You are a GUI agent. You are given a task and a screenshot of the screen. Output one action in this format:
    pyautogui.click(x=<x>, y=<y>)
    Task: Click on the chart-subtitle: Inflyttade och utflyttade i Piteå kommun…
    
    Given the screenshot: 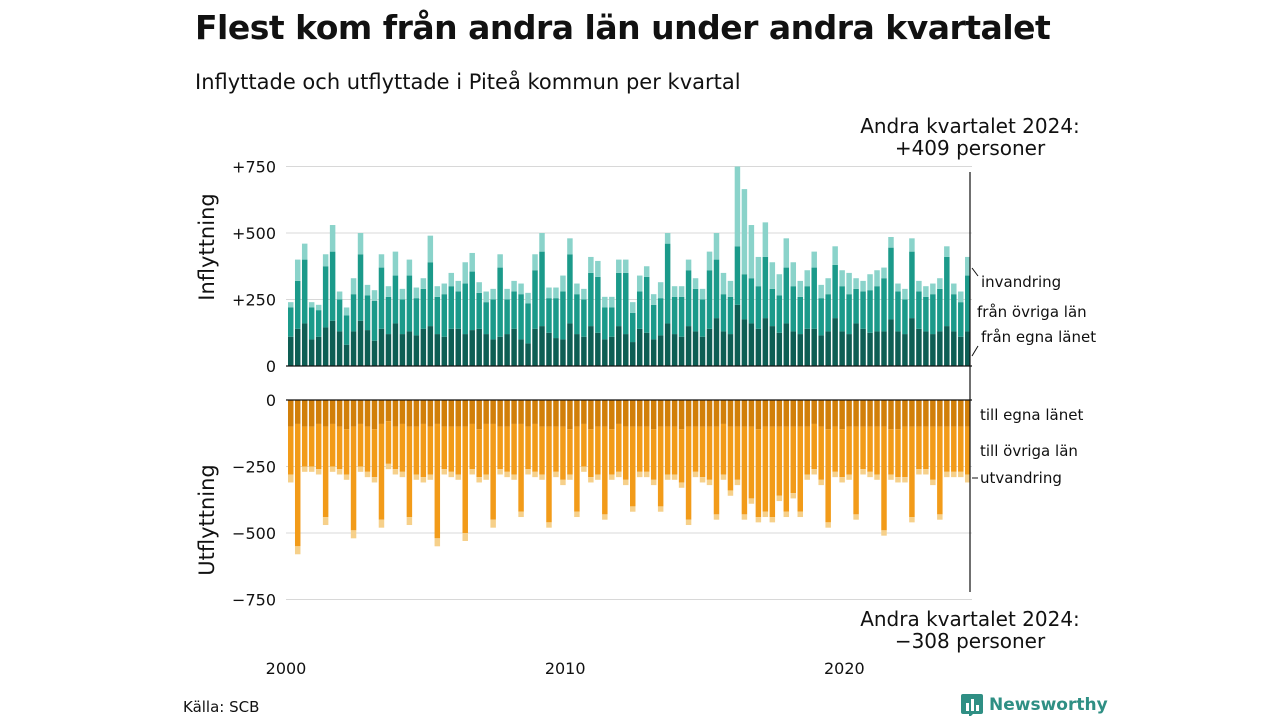 What is the action you would take?
    pyautogui.click(x=468, y=82)
    